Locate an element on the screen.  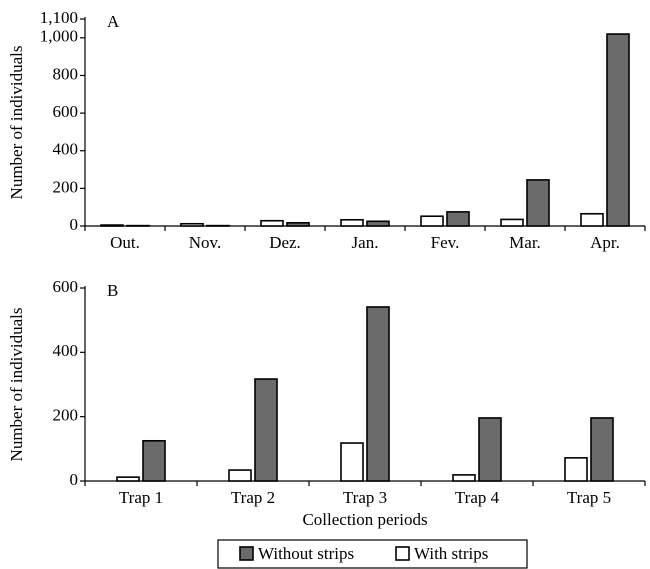
x-tick-label: Mar. is located at coordinates (525, 242).